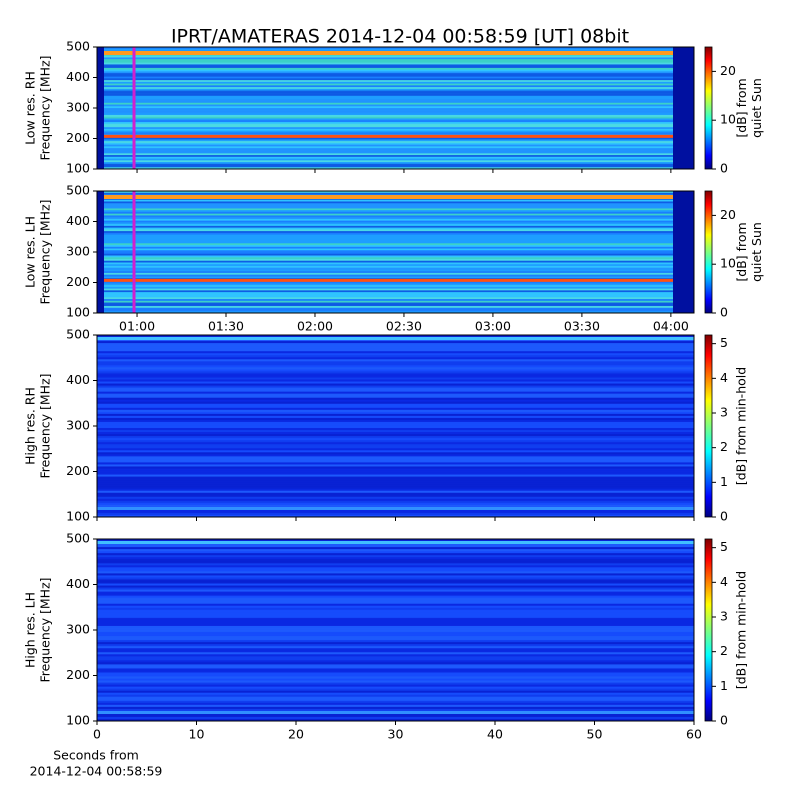 This screenshot has height=800, width=800. I want to click on colorbar-tick-label: 20, so click(728, 214).